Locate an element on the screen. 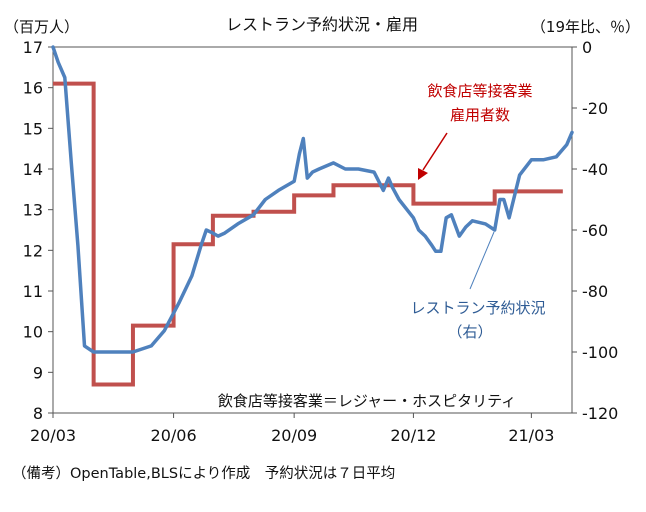 The image size is (646, 512). left-tick-label: 10 is located at coordinates (33, 332).